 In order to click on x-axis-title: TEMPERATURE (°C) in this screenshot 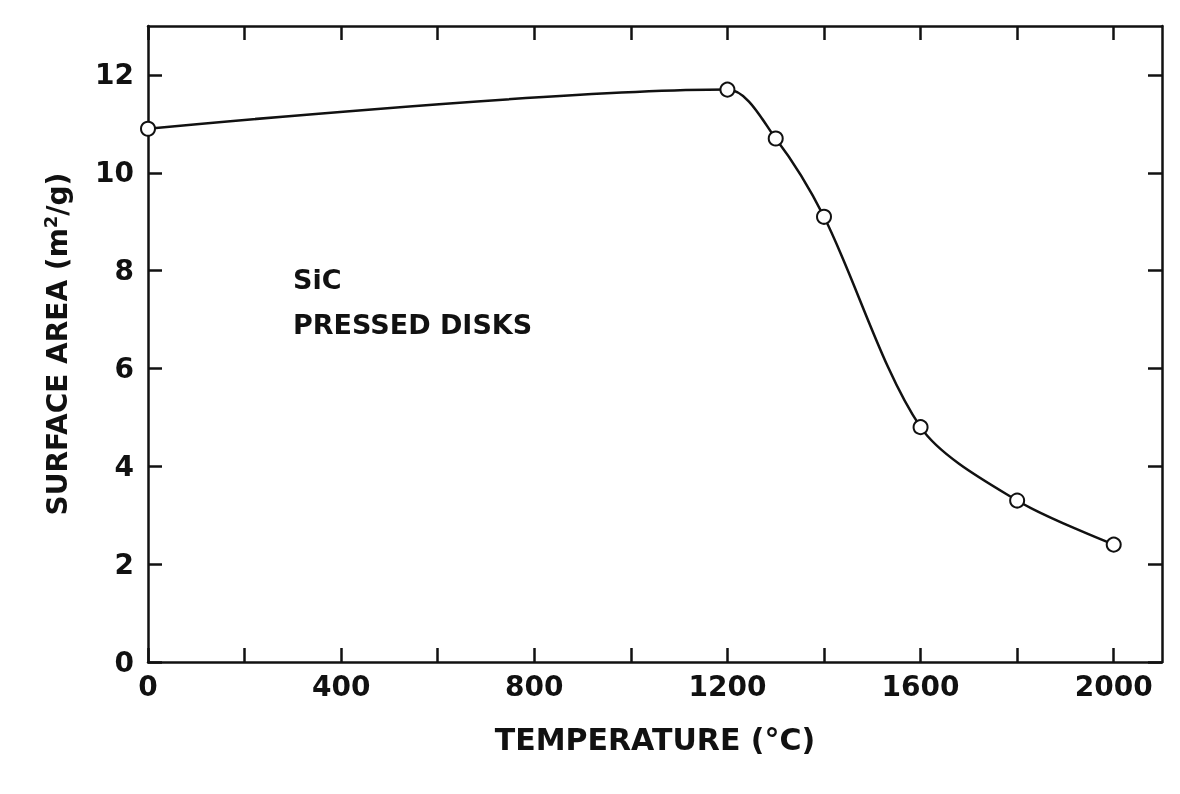, I will do `click(655, 739)`.